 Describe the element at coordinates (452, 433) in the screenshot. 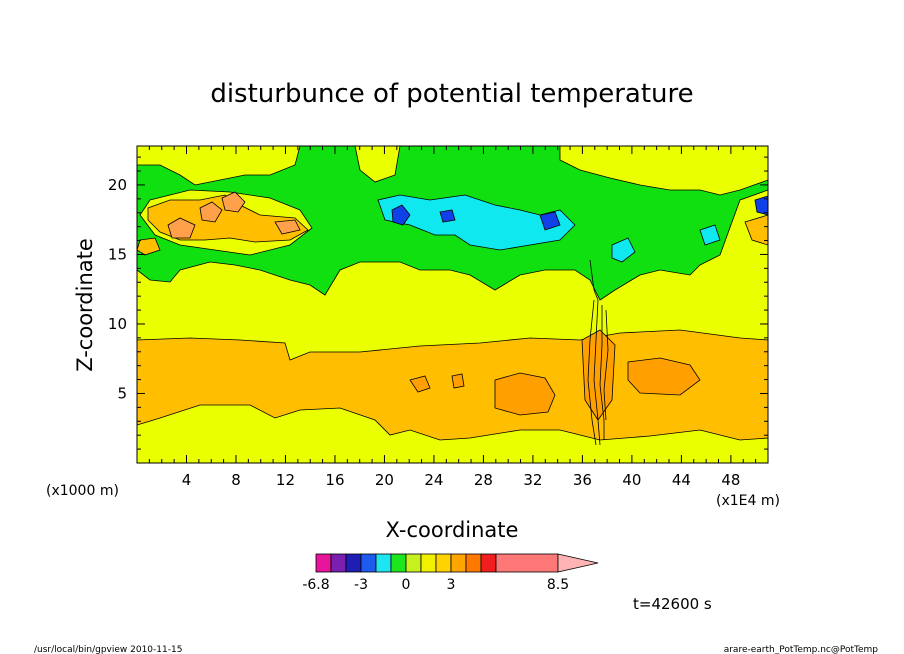

I see `contour-lower-yellow` at that location.